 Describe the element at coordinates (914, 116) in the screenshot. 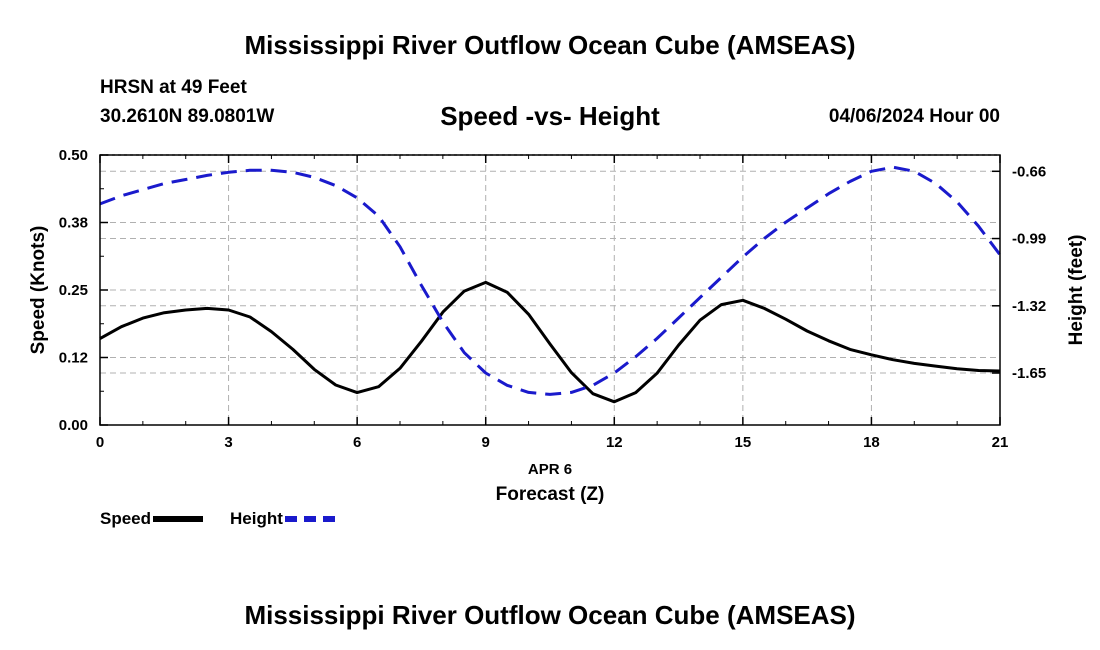

I see `date-label: 04/06/2024 Hour 00` at that location.